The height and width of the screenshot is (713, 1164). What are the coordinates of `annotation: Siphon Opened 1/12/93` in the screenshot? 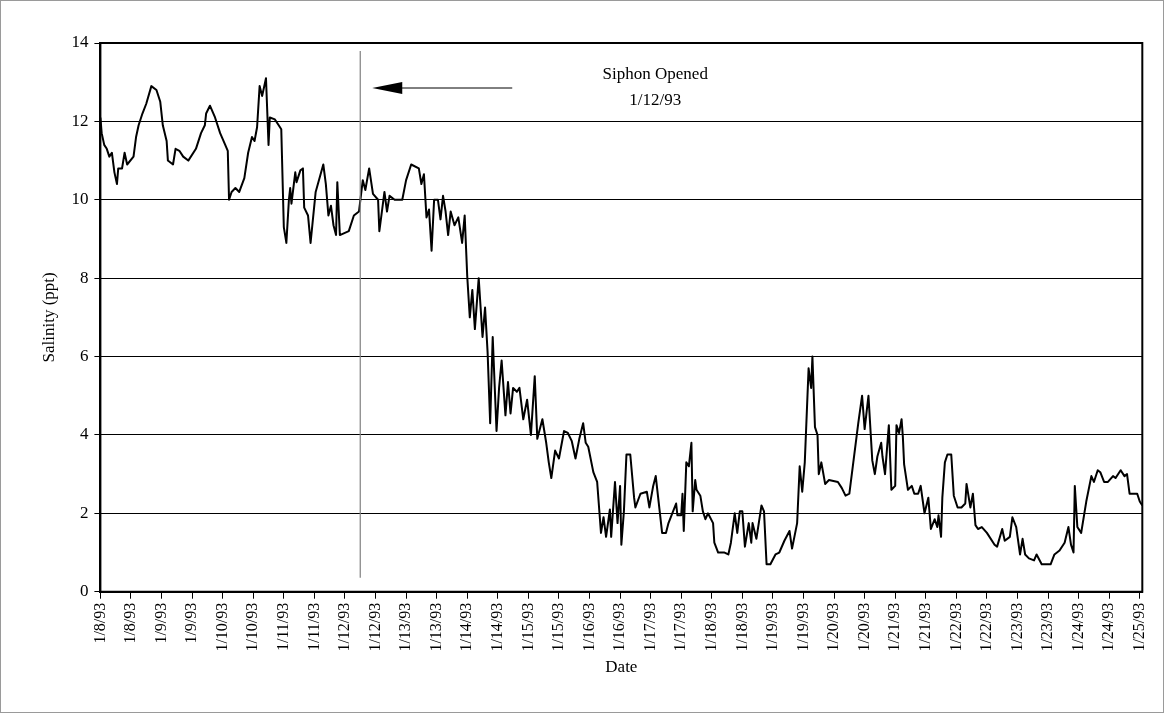 It's located at (655, 87).